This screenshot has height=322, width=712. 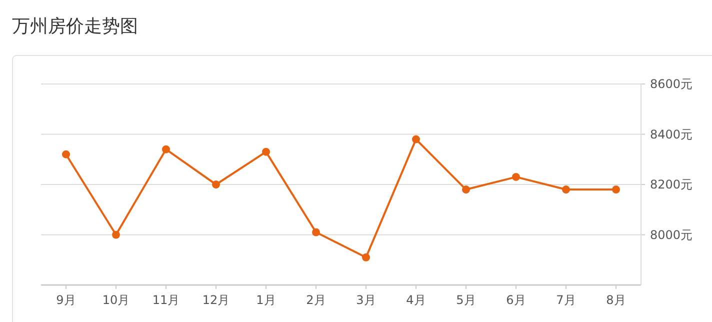 What do you see at coordinates (671, 185) in the screenshot?
I see `y-tick-label: 8200元` at bounding box center [671, 185].